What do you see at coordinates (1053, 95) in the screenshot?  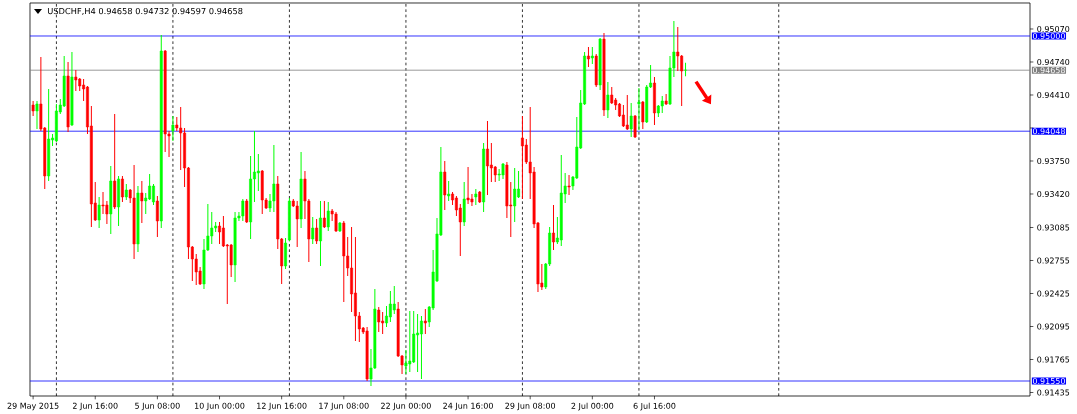 I see `y-tick-label: 0.94410` at bounding box center [1053, 95].